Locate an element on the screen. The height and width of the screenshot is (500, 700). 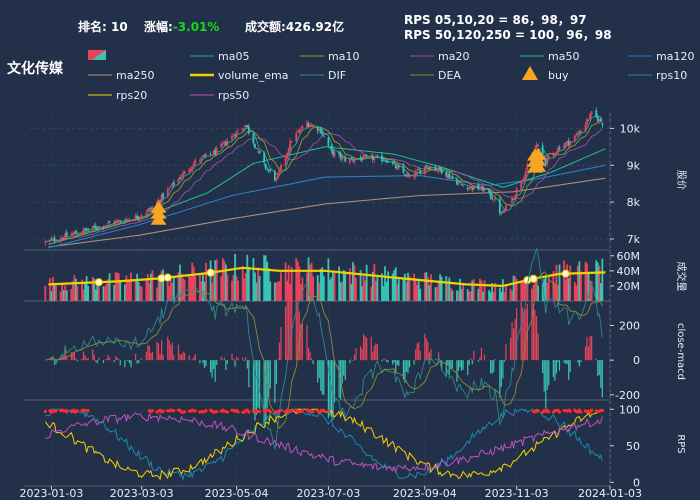
legend-buy-icon is located at coordinates (530, 73).